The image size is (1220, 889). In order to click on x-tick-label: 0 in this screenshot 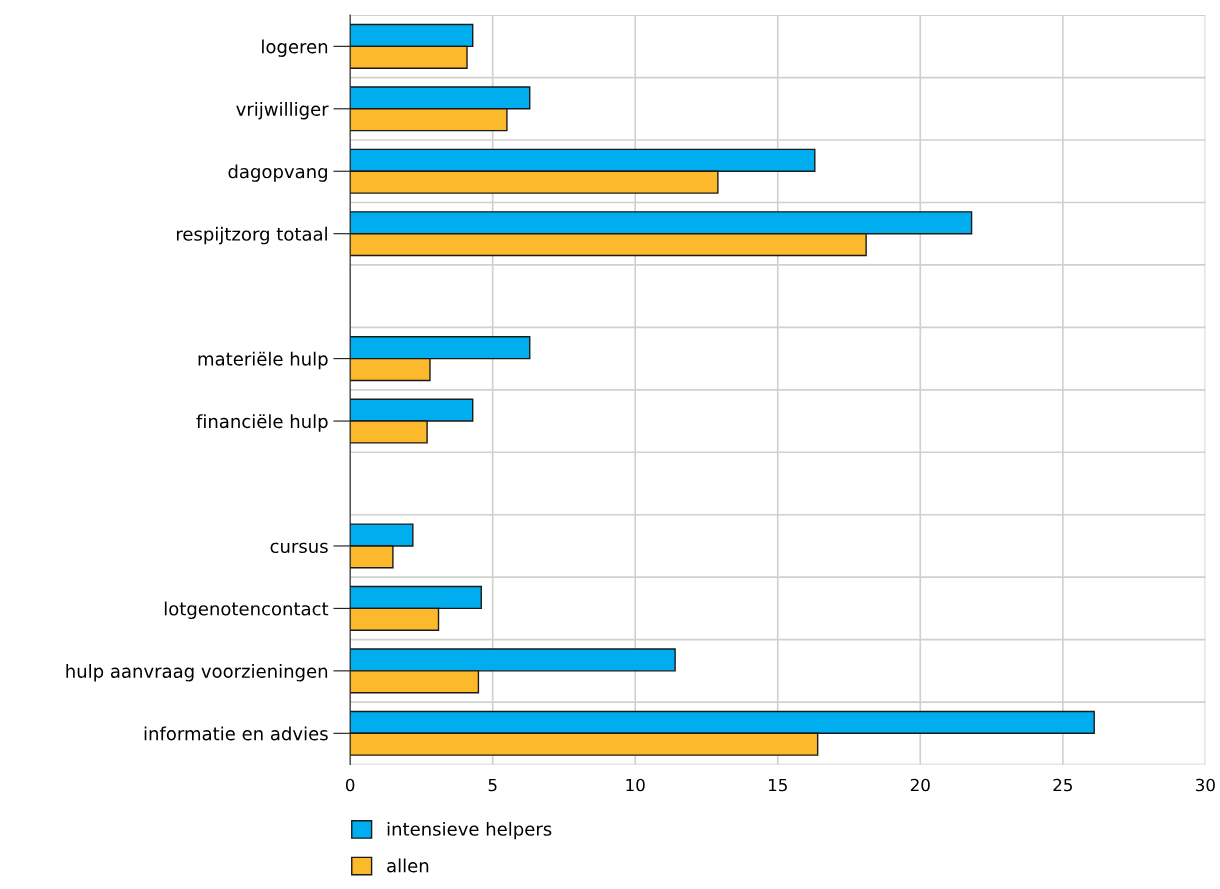, I will do `click(350, 785)`.